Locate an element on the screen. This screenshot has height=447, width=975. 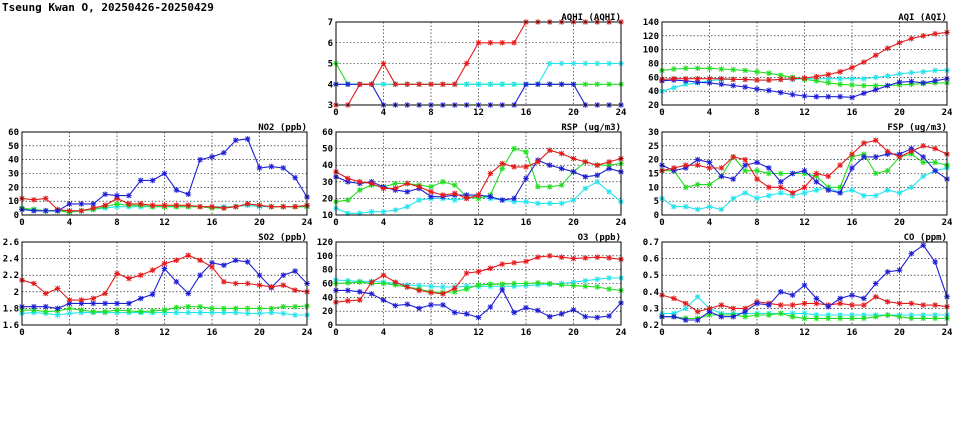
x-tick-label: 12 is located at coordinates (804, 113).